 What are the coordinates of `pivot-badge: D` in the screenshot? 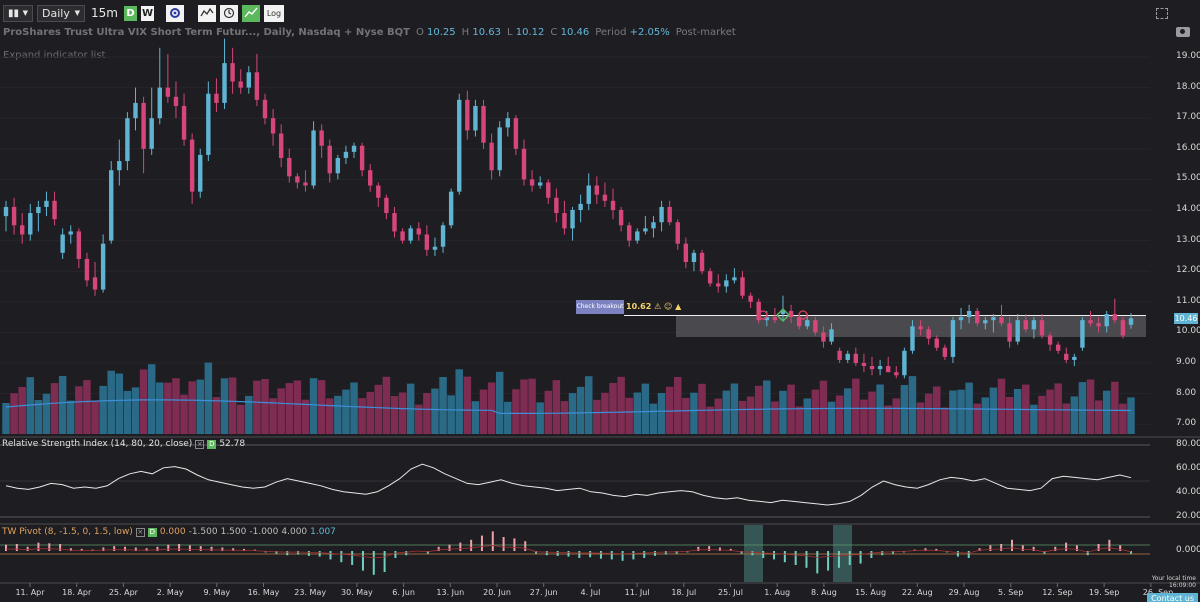 It's located at (152, 532).